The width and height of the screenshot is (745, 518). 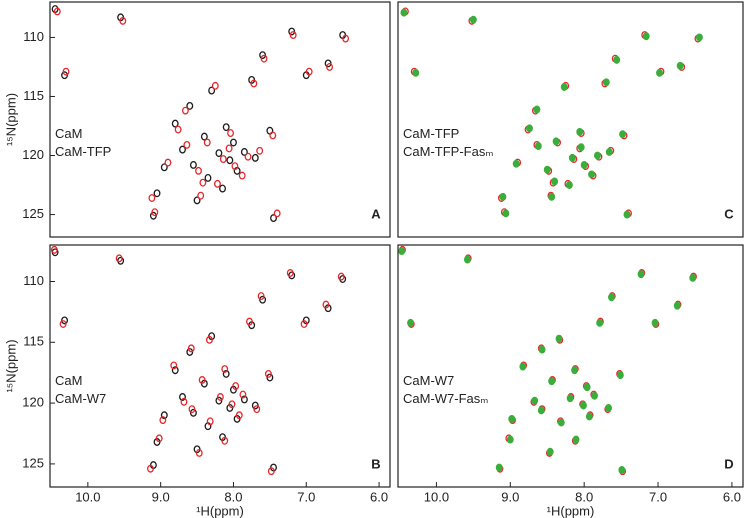 I want to click on x-tick-label: 8.0, so click(x=233, y=496).